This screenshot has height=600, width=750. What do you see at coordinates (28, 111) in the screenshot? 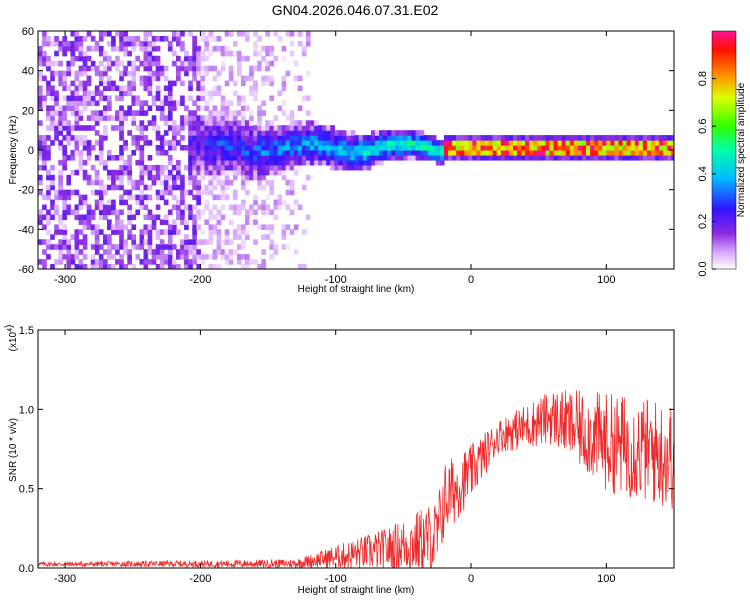
I see `spectrogram-ytick-label: 20` at bounding box center [28, 111].